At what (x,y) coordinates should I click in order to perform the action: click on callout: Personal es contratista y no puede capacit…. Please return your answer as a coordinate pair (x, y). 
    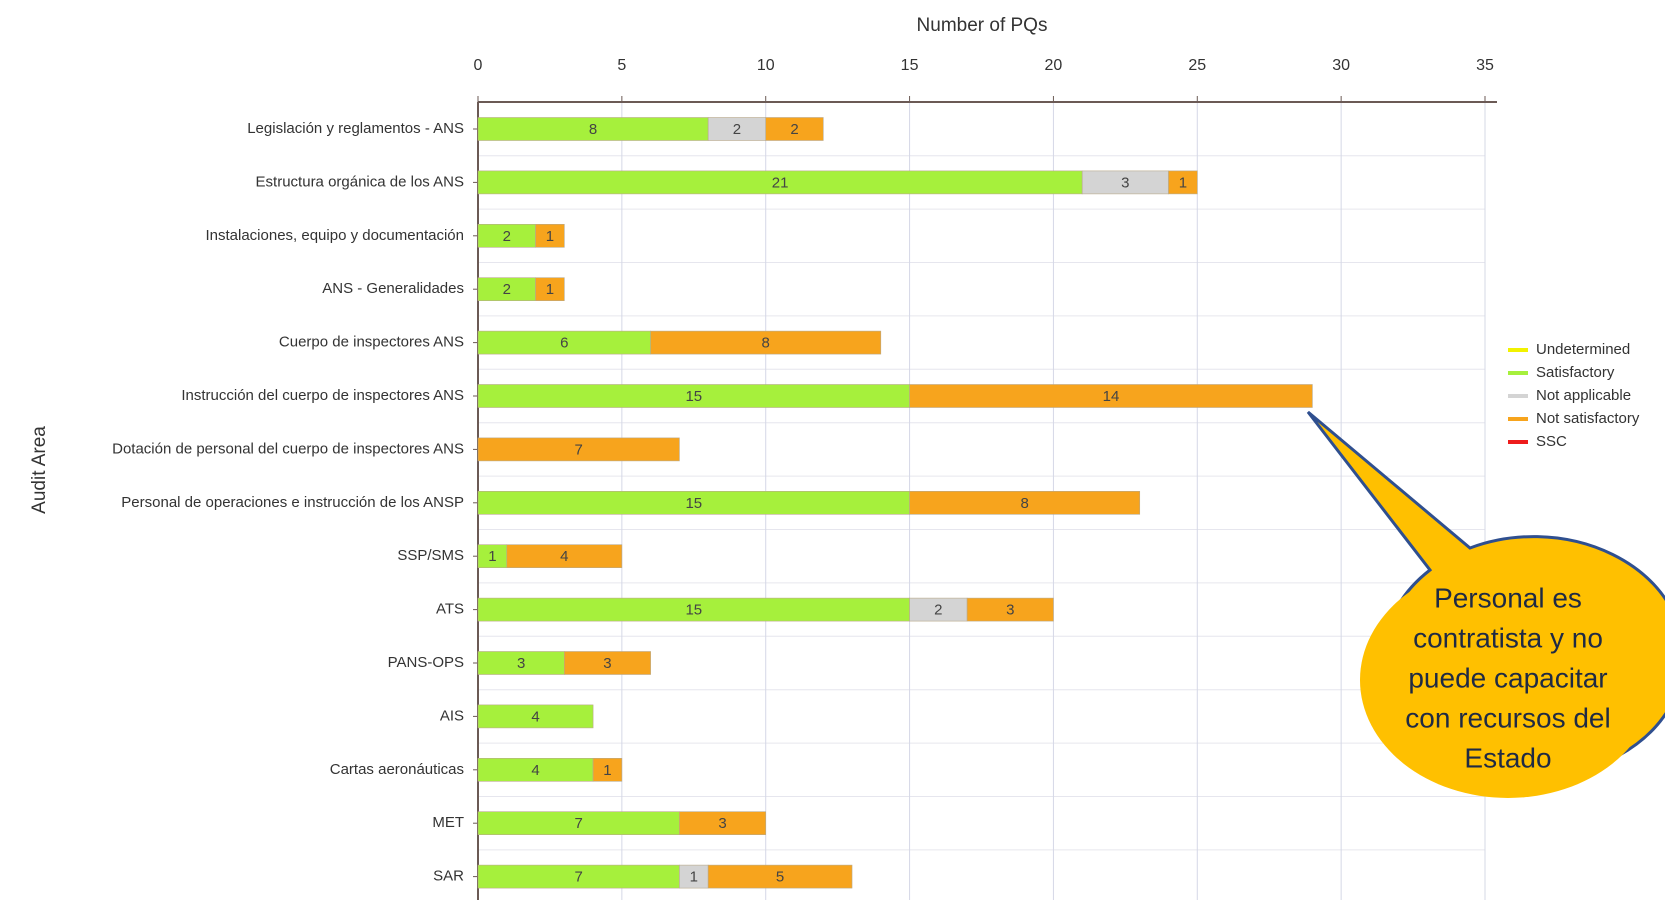
    Looking at the image, I should click on (1485, 604).